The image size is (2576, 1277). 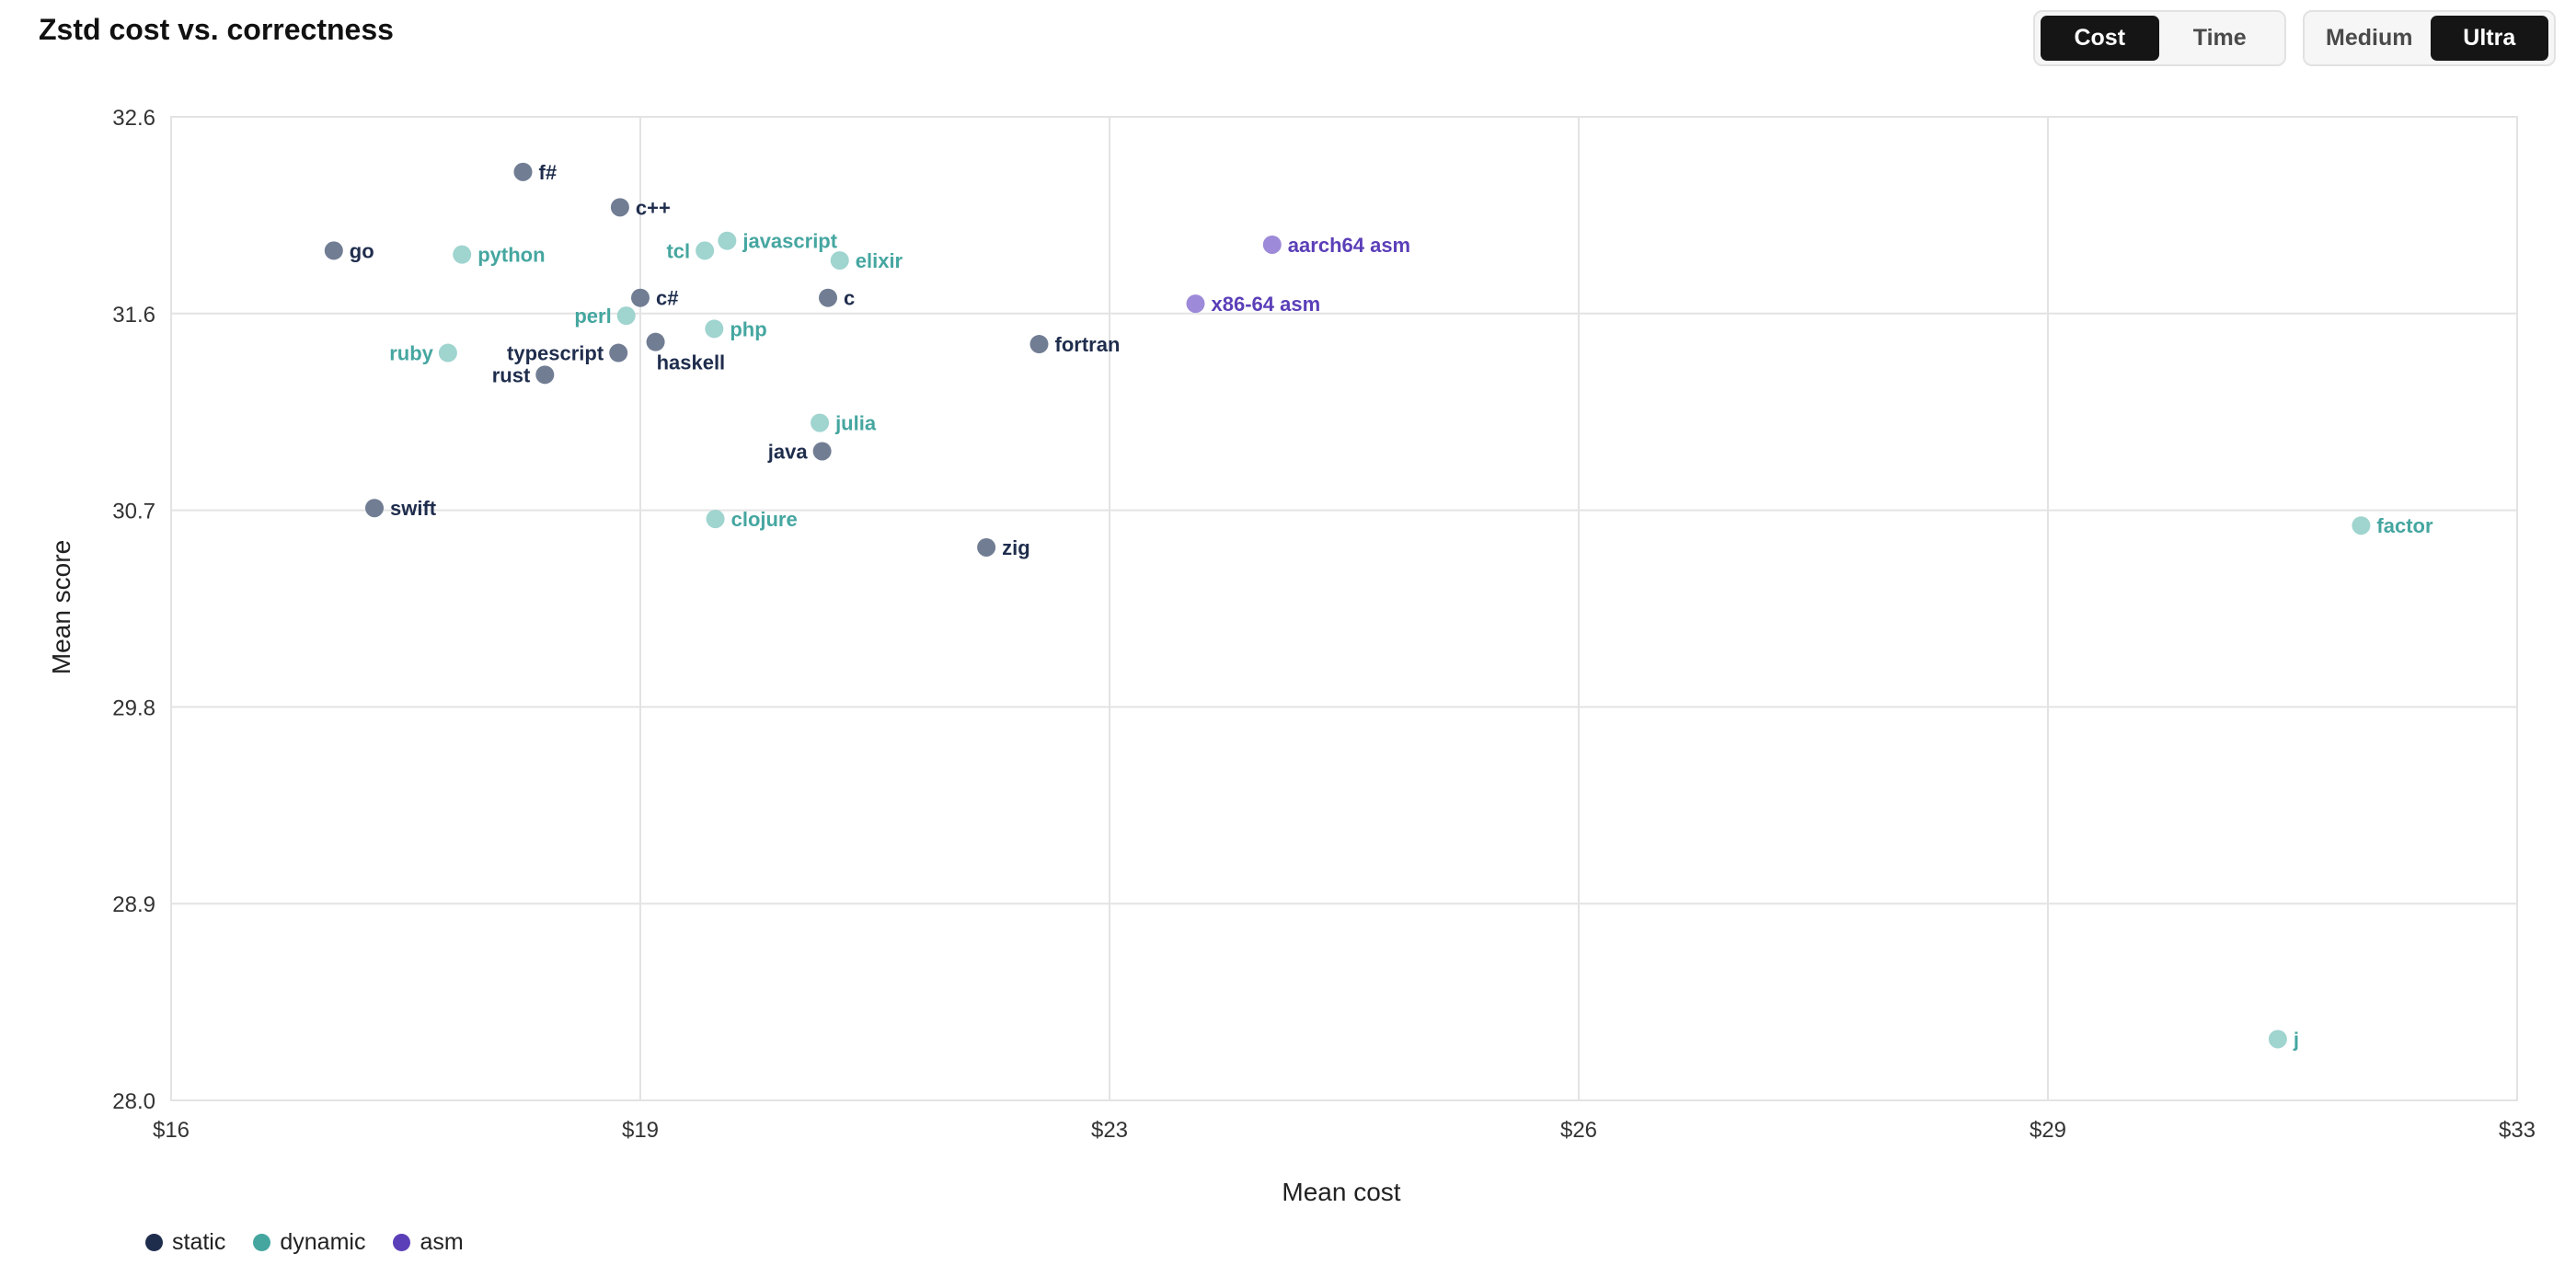 I want to click on legend-swatch-asm, so click(x=402, y=1242).